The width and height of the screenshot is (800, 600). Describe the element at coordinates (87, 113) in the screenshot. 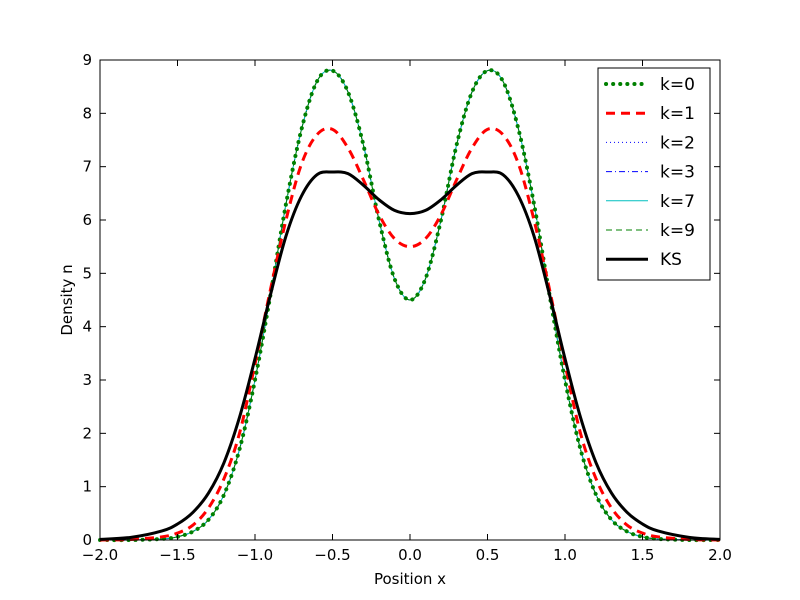

I see `y-tick-label: 8` at that location.